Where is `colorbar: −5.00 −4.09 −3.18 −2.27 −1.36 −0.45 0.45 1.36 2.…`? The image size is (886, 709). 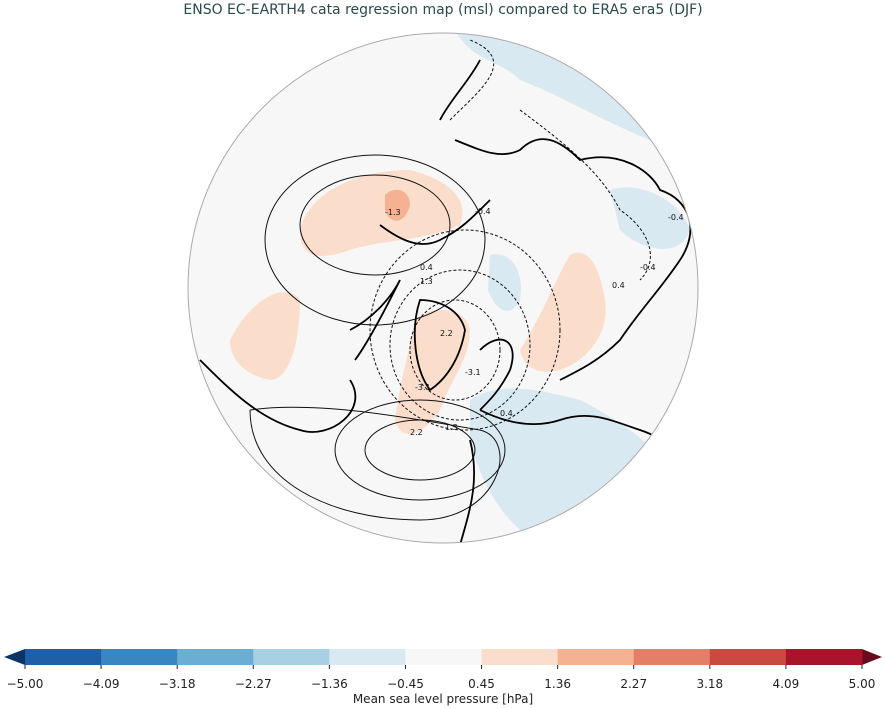 colorbar: −5.00 −4.09 −3.18 −2.27 −1.36 −0.45 0.45 1.36 2.… is located at coordinates (443, 670).